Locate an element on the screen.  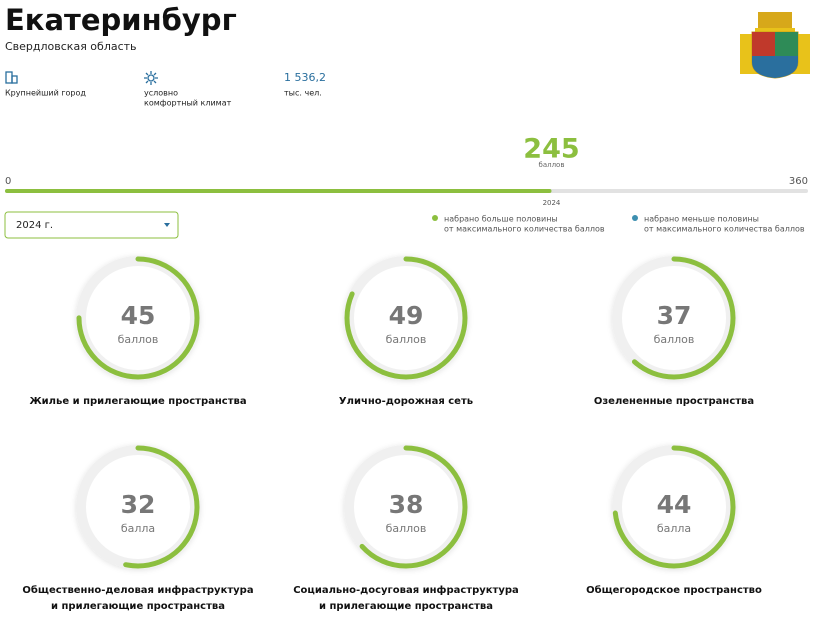
gauge-label: Жилье и прилегающие пространства is located at coordinates (137, 401).